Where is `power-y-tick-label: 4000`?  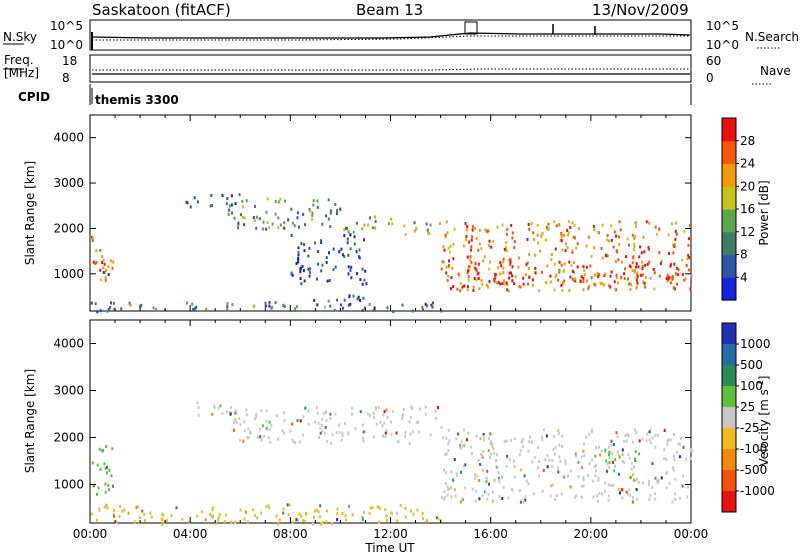
power-y-tick-label: 4000 is located at coordinates (68, 138).